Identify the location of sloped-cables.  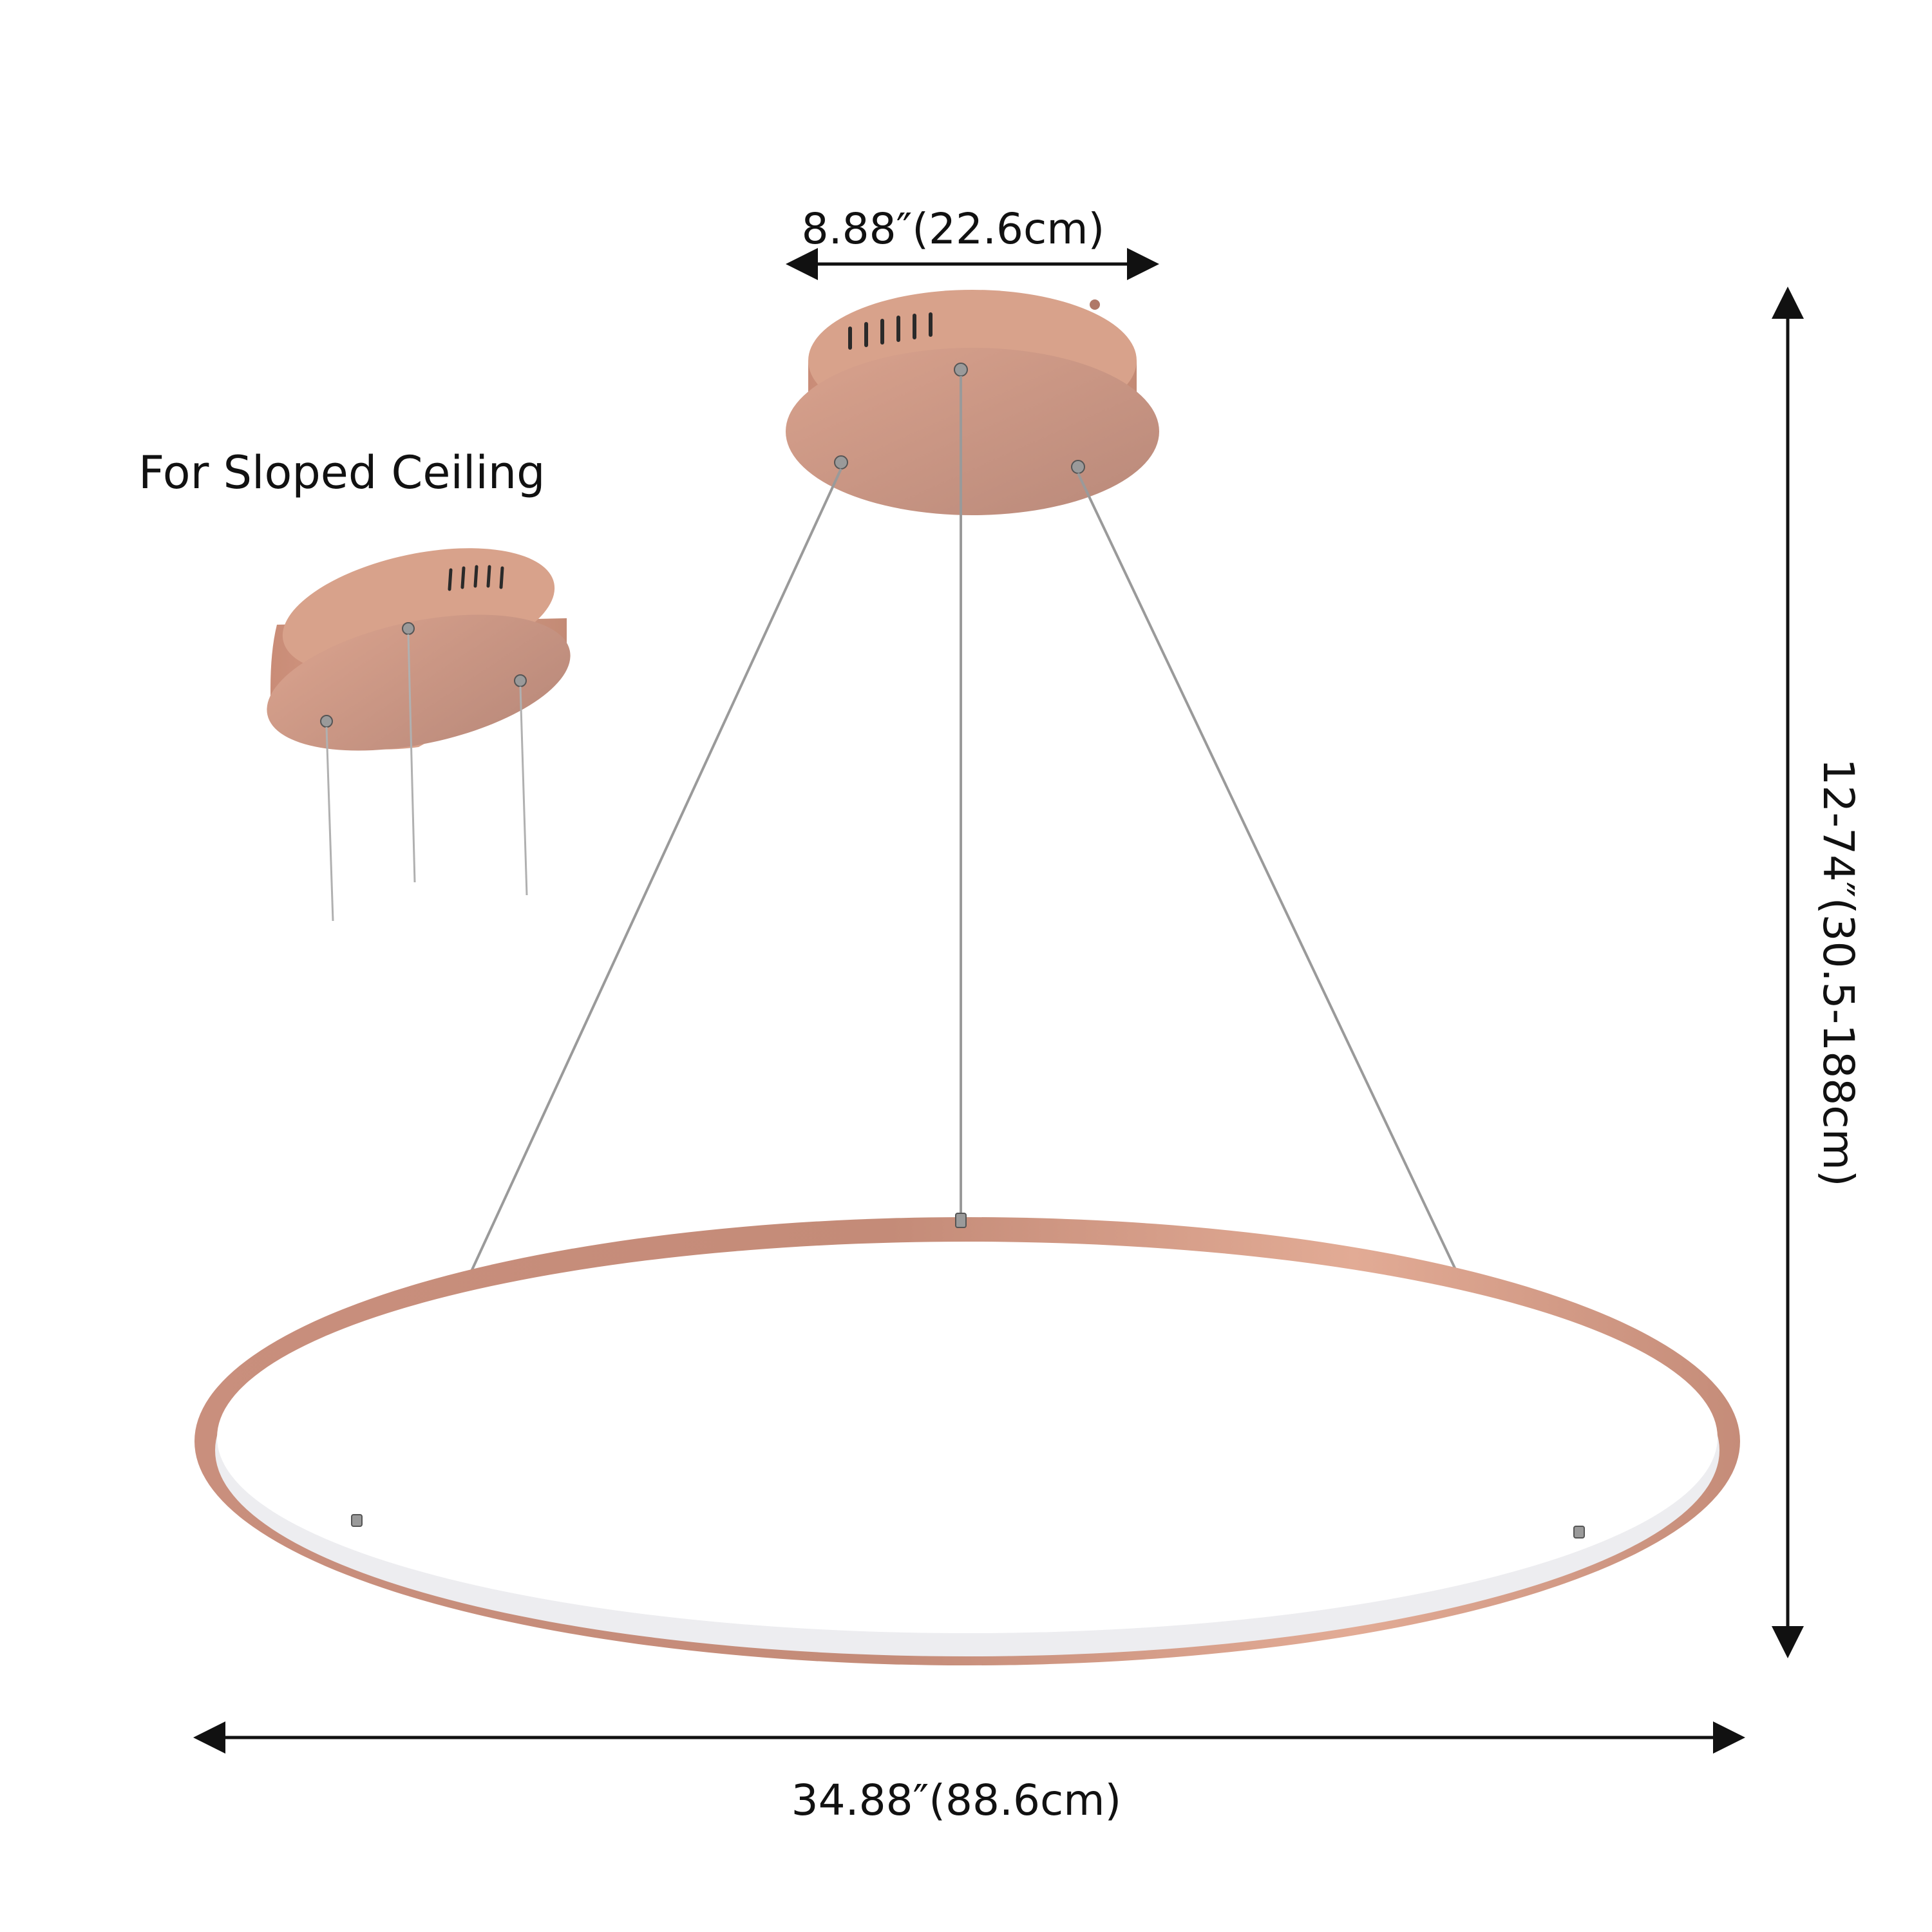
(427, 778).